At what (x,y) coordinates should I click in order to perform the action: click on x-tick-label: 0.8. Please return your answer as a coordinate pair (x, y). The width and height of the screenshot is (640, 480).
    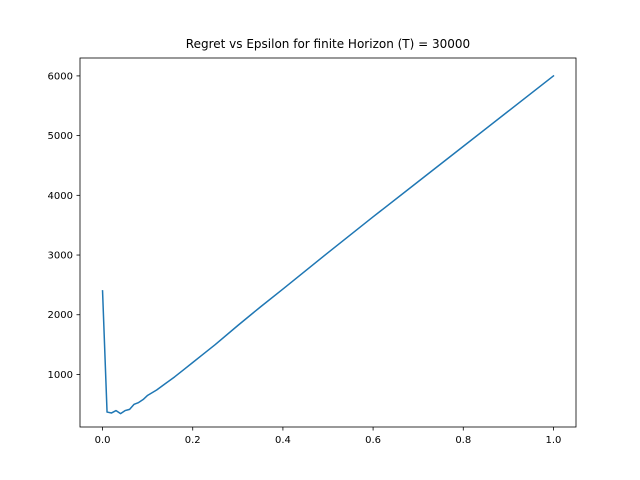
    Looking at the image, I should click on (463, 440).